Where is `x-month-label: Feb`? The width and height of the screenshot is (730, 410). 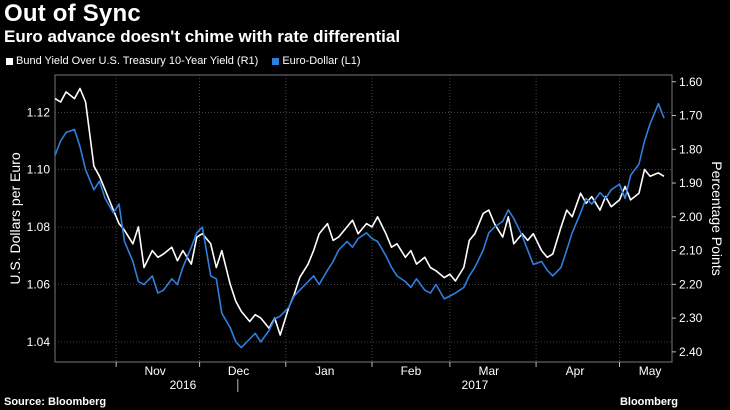 x-month-label: Feb is located at coordinates (411, 371).